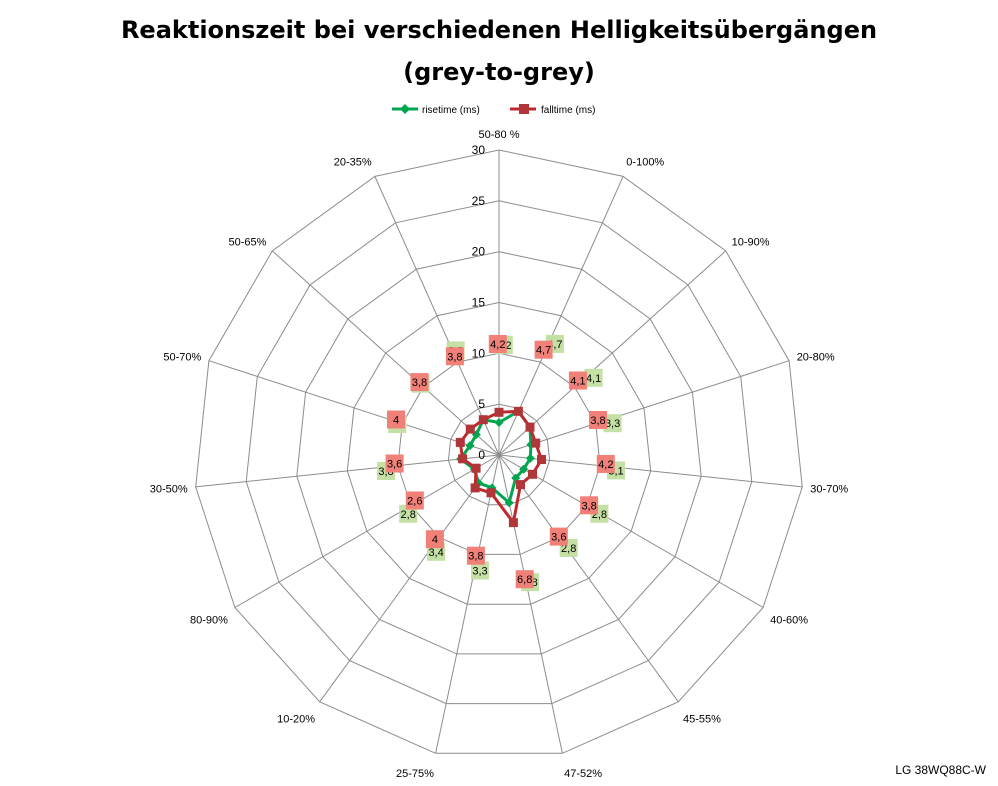  What do you see at coordinates (451, 110) in the screenshot?
I see `legend-risetime-label: risetime (ms)` at bounding box center [451, 110].